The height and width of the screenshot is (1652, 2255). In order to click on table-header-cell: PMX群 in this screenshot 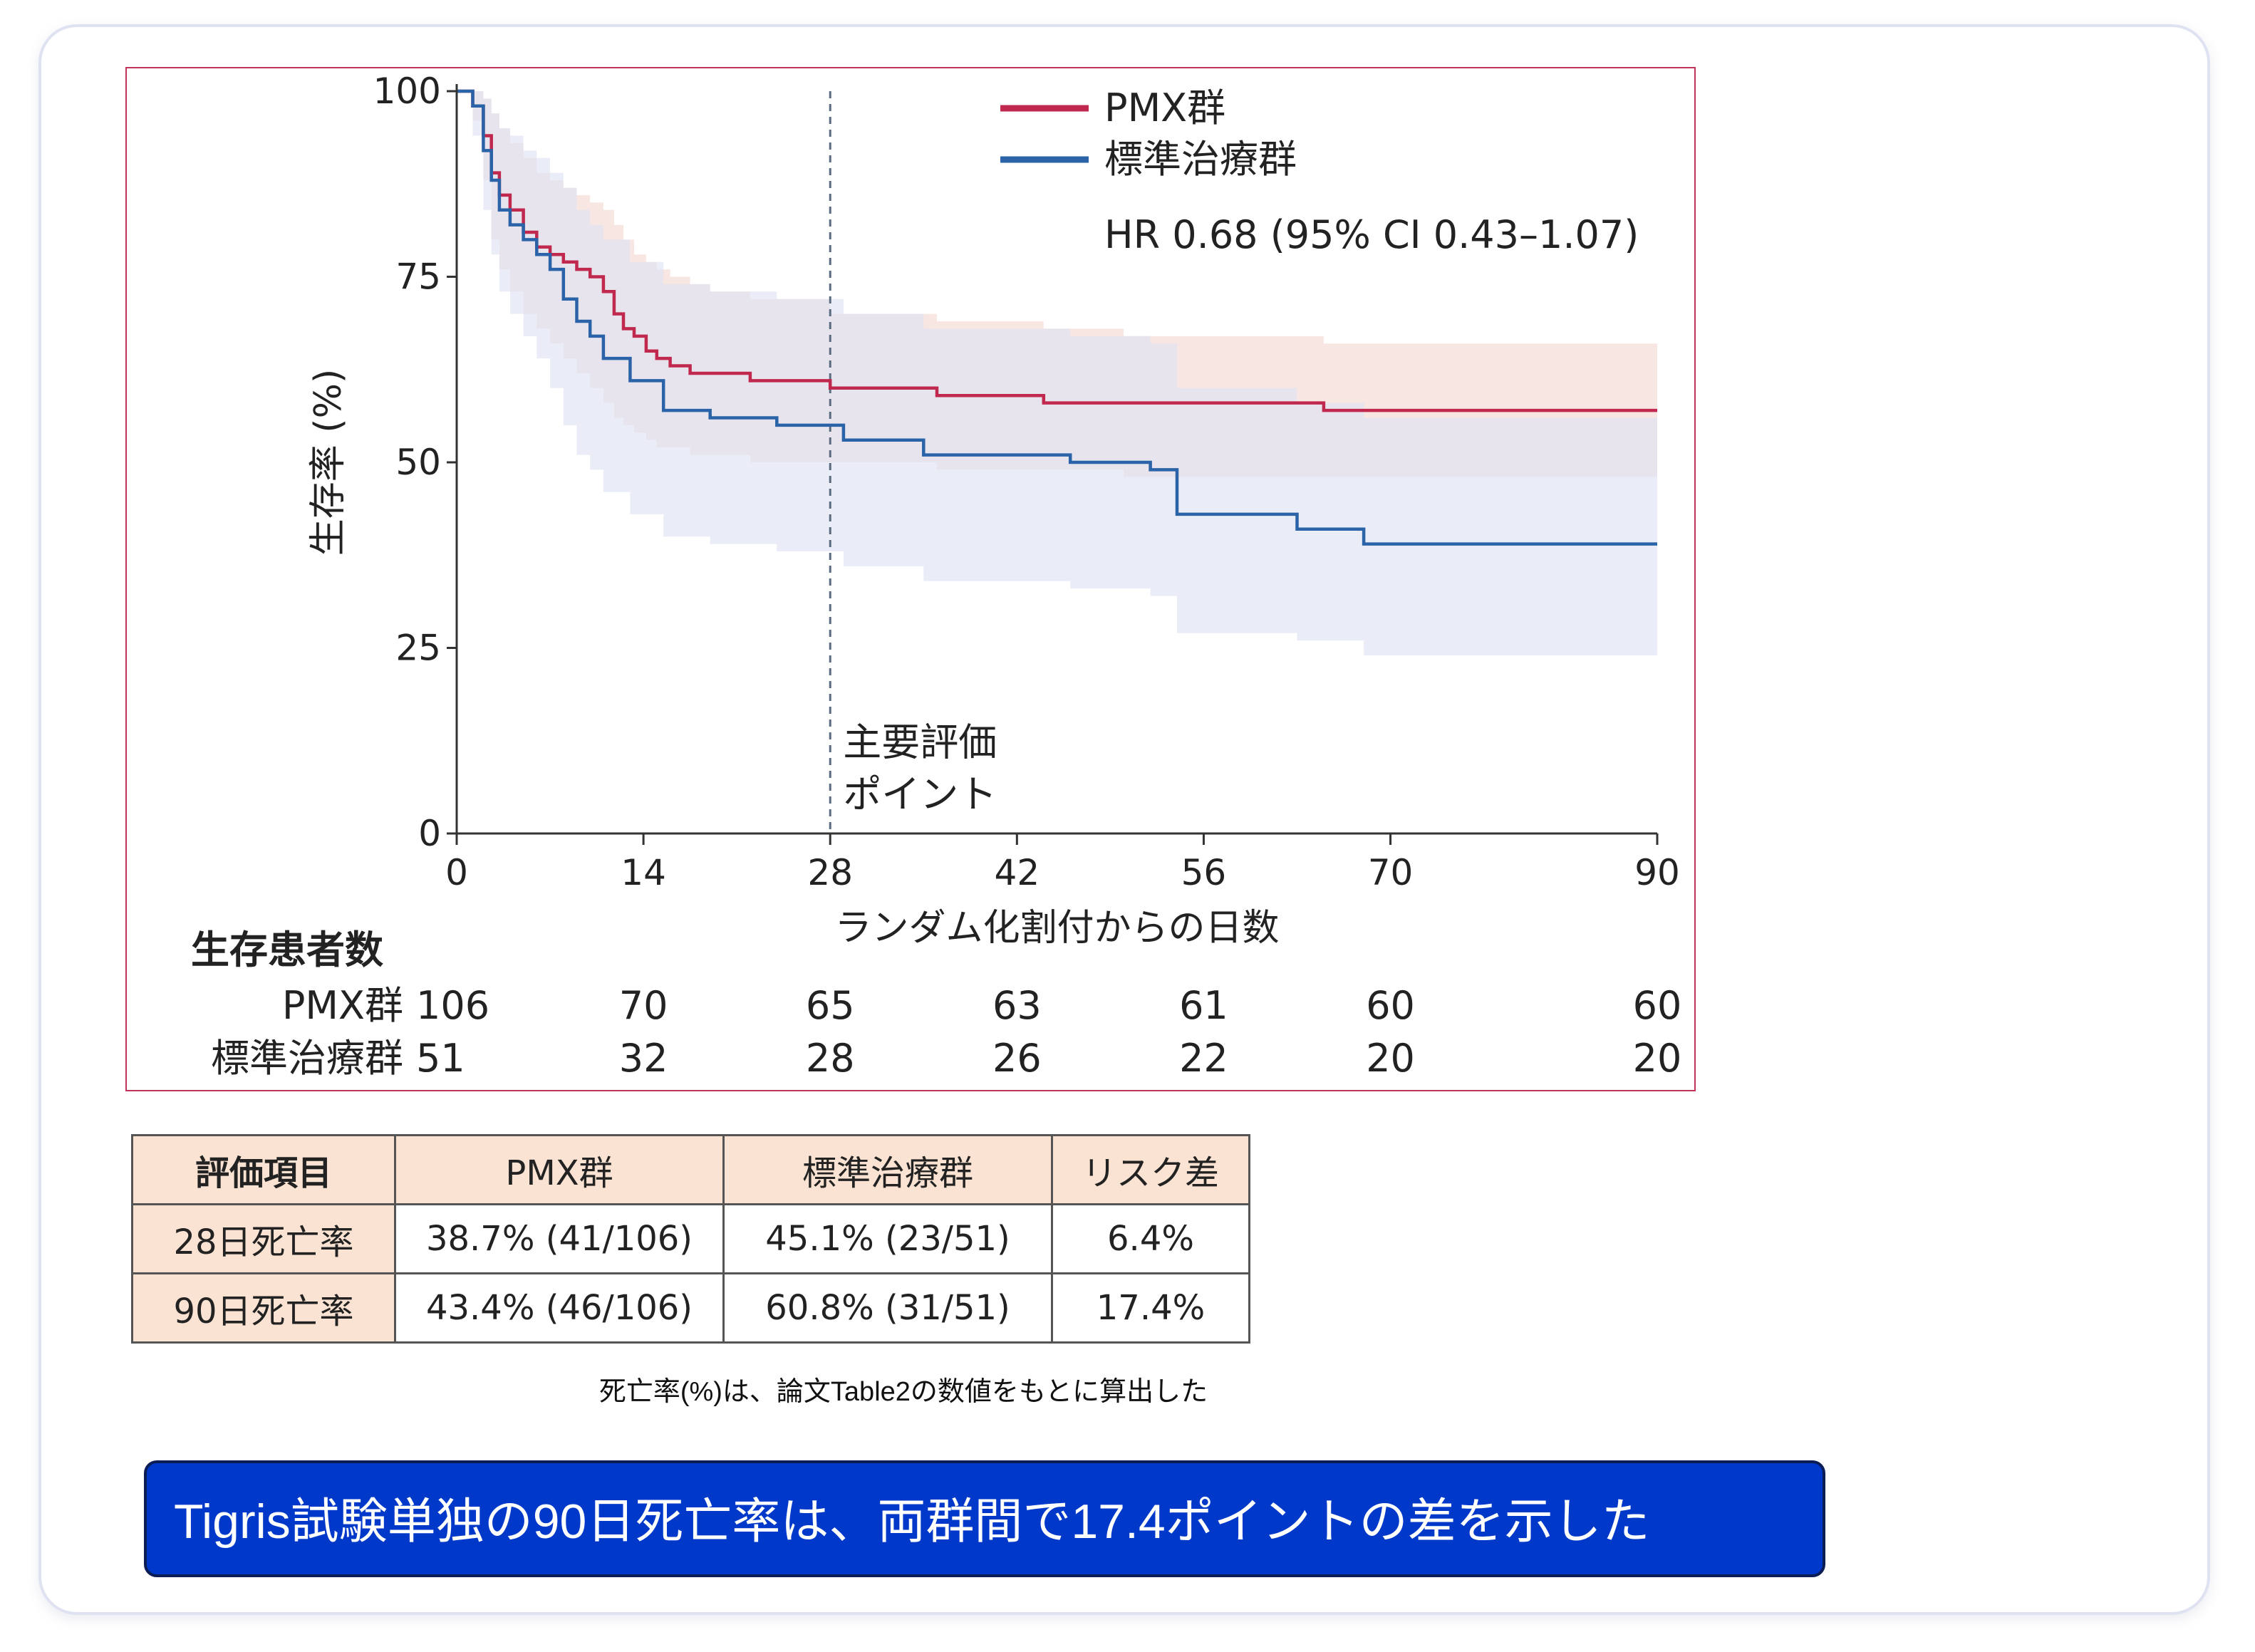, I will do `click(559, 1169)`.